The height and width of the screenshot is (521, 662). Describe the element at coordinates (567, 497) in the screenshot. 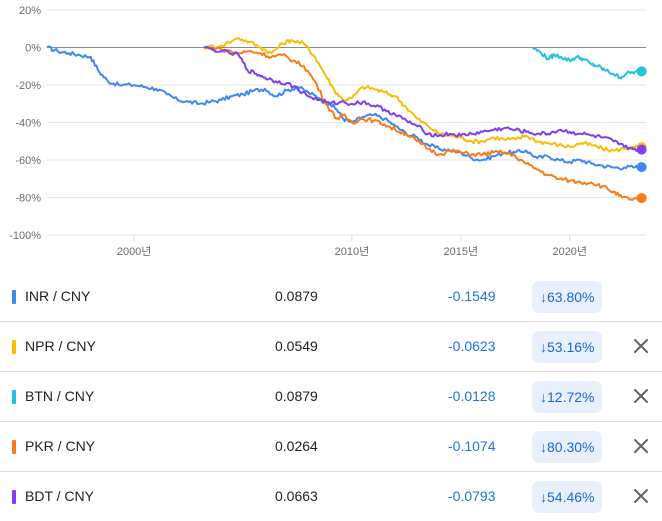

I see `percent-change-badge: ↓54.46%` at that location.